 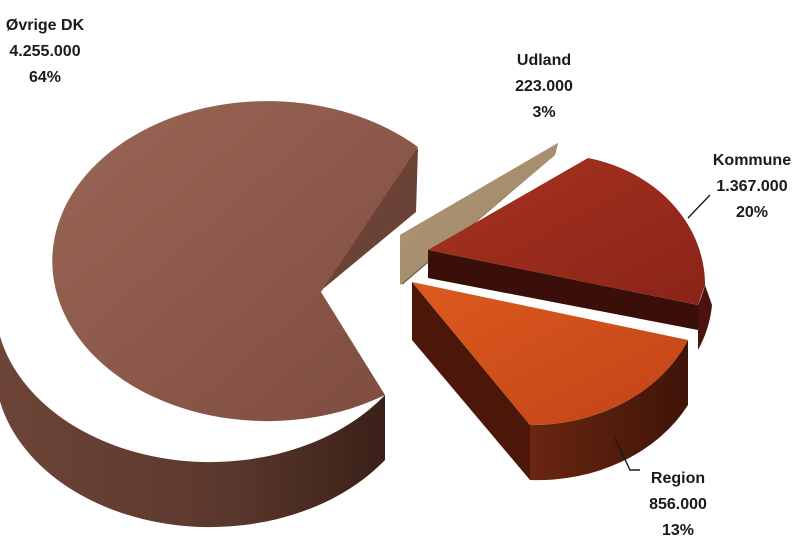 I want to click on leader-line-region, so click(x=627, y=454).